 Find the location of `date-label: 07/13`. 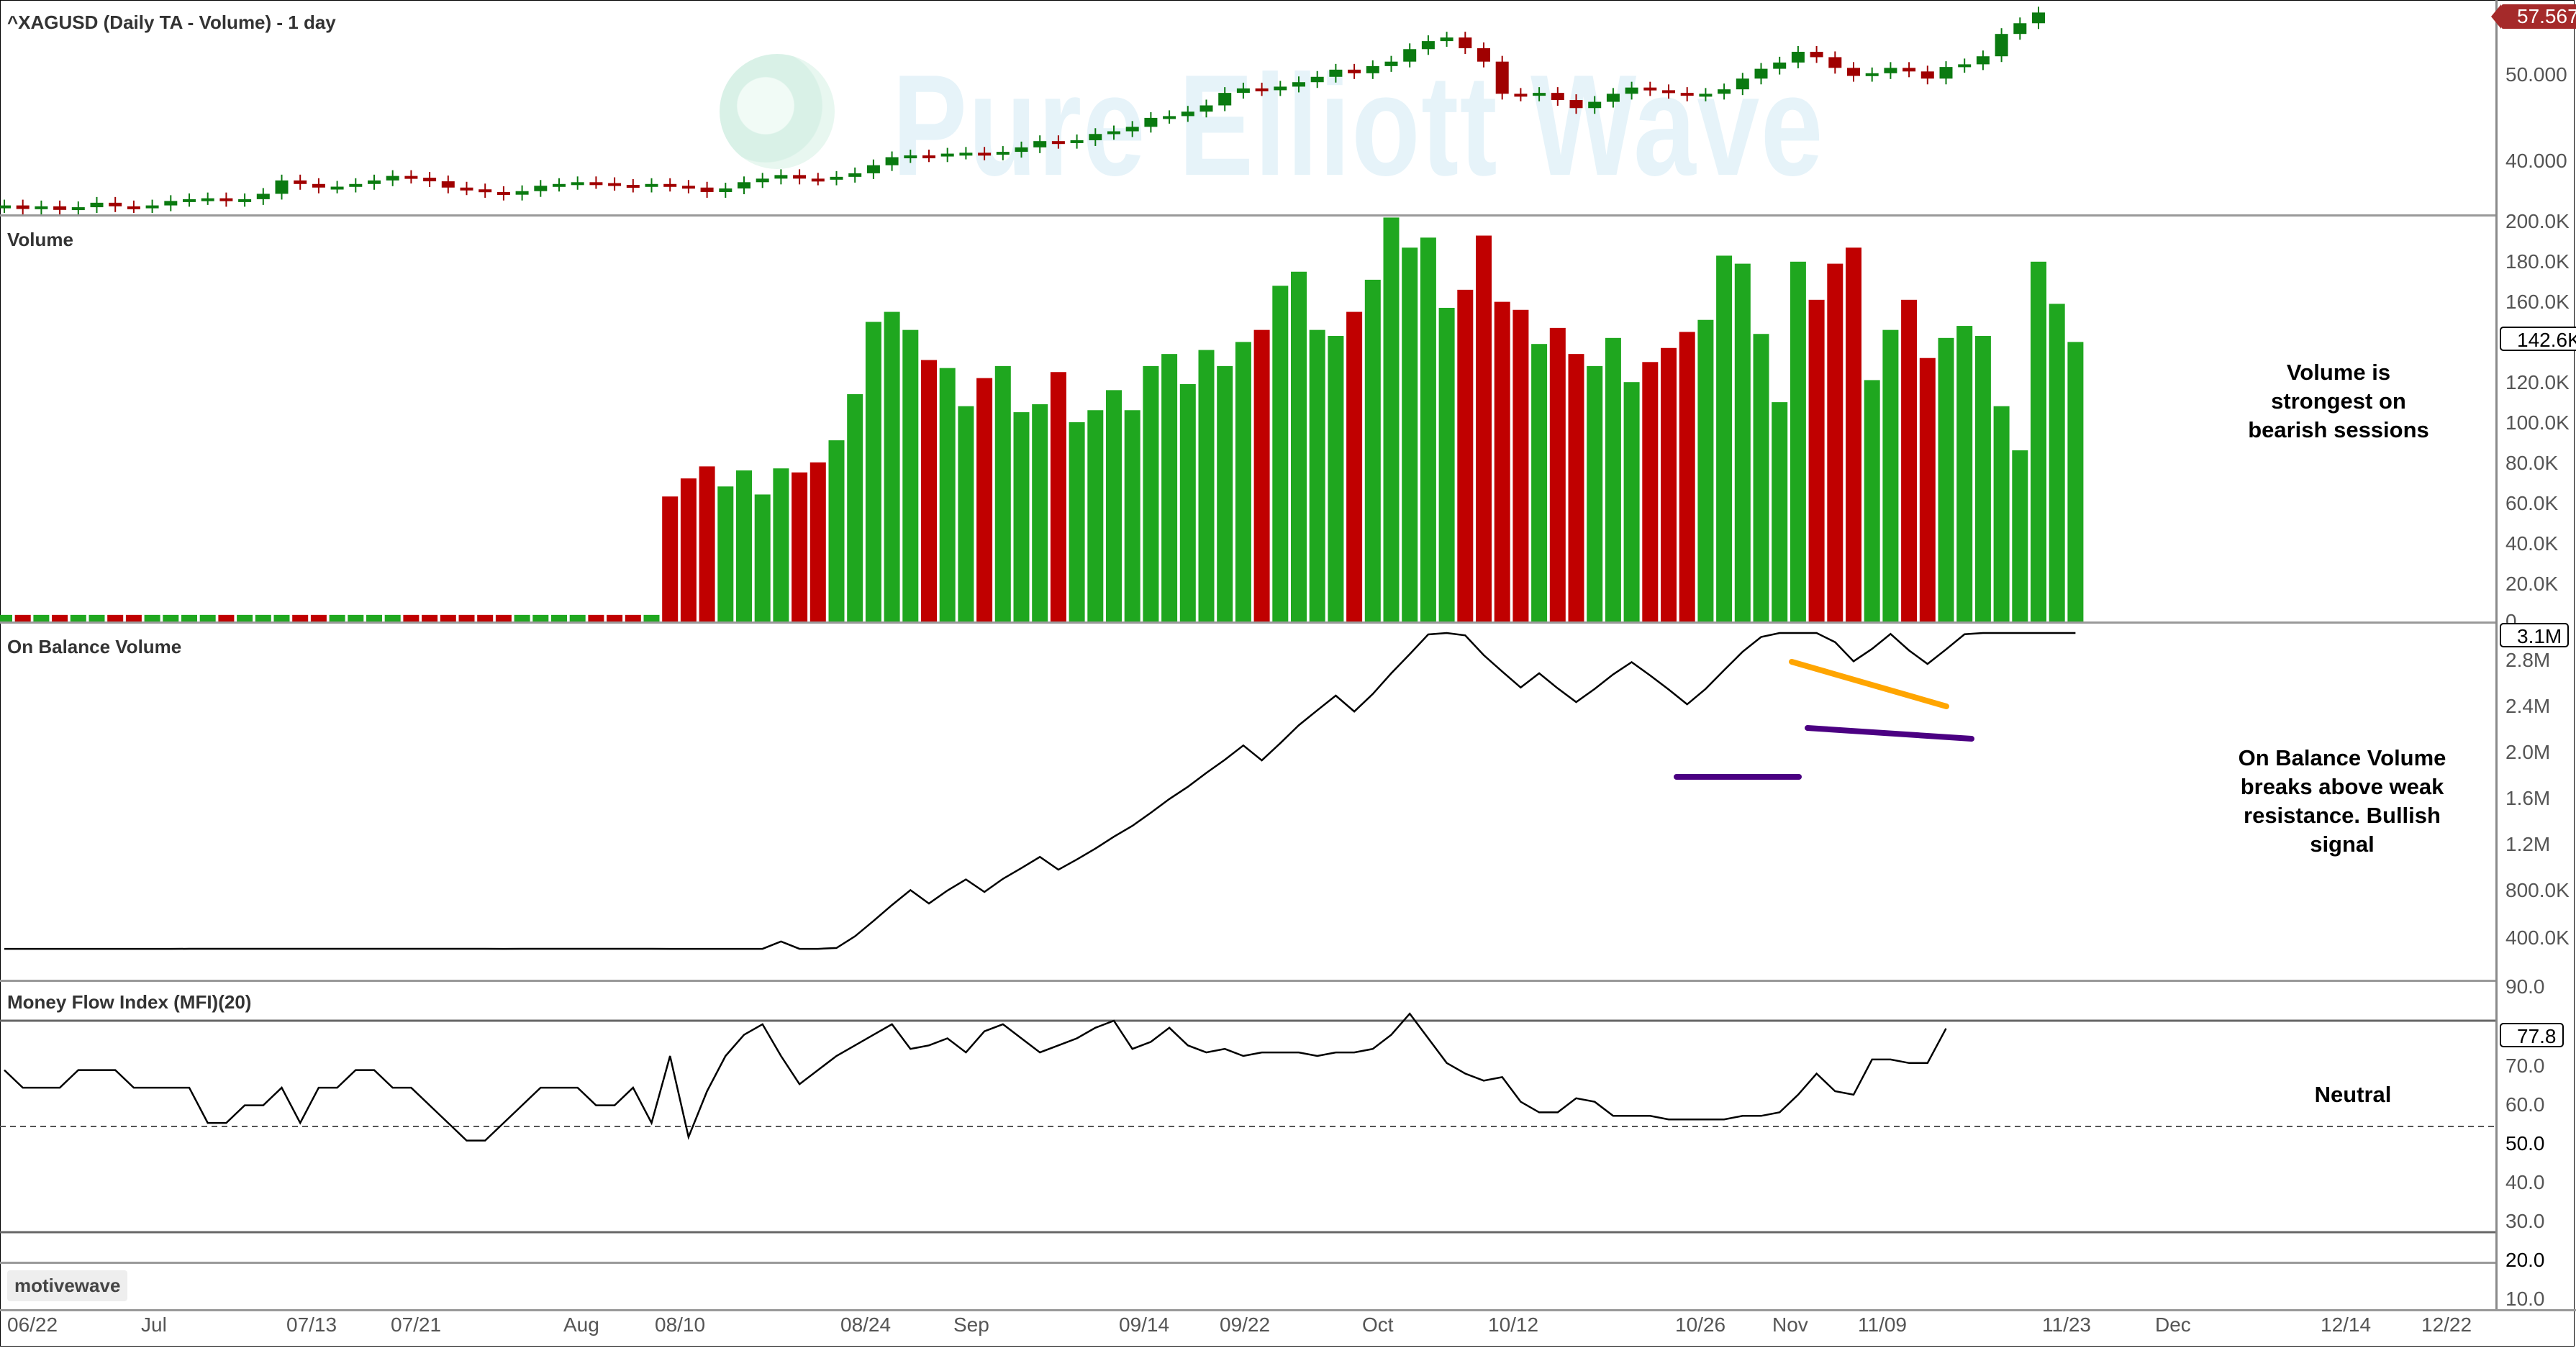

date-label: 07/13 is located at coordinates (311, 1325).